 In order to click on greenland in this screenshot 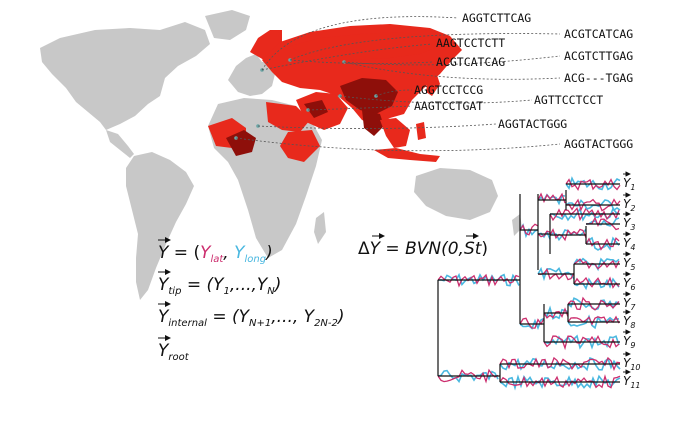, I will do `click(227, 25)`.